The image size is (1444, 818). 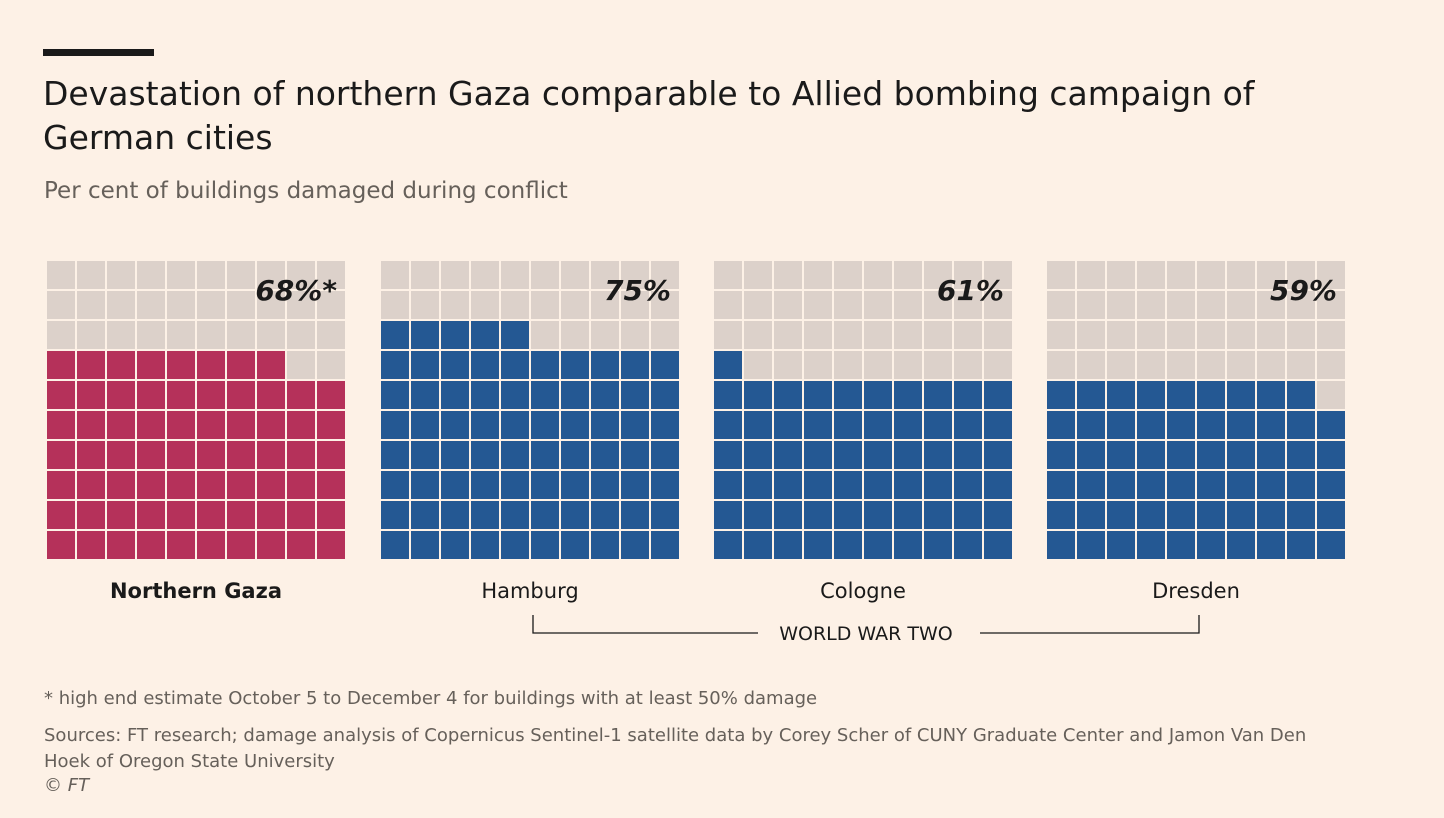 I want to click on category-label-northern-gaza: Northern Gaza, so click(x=196, y=591).